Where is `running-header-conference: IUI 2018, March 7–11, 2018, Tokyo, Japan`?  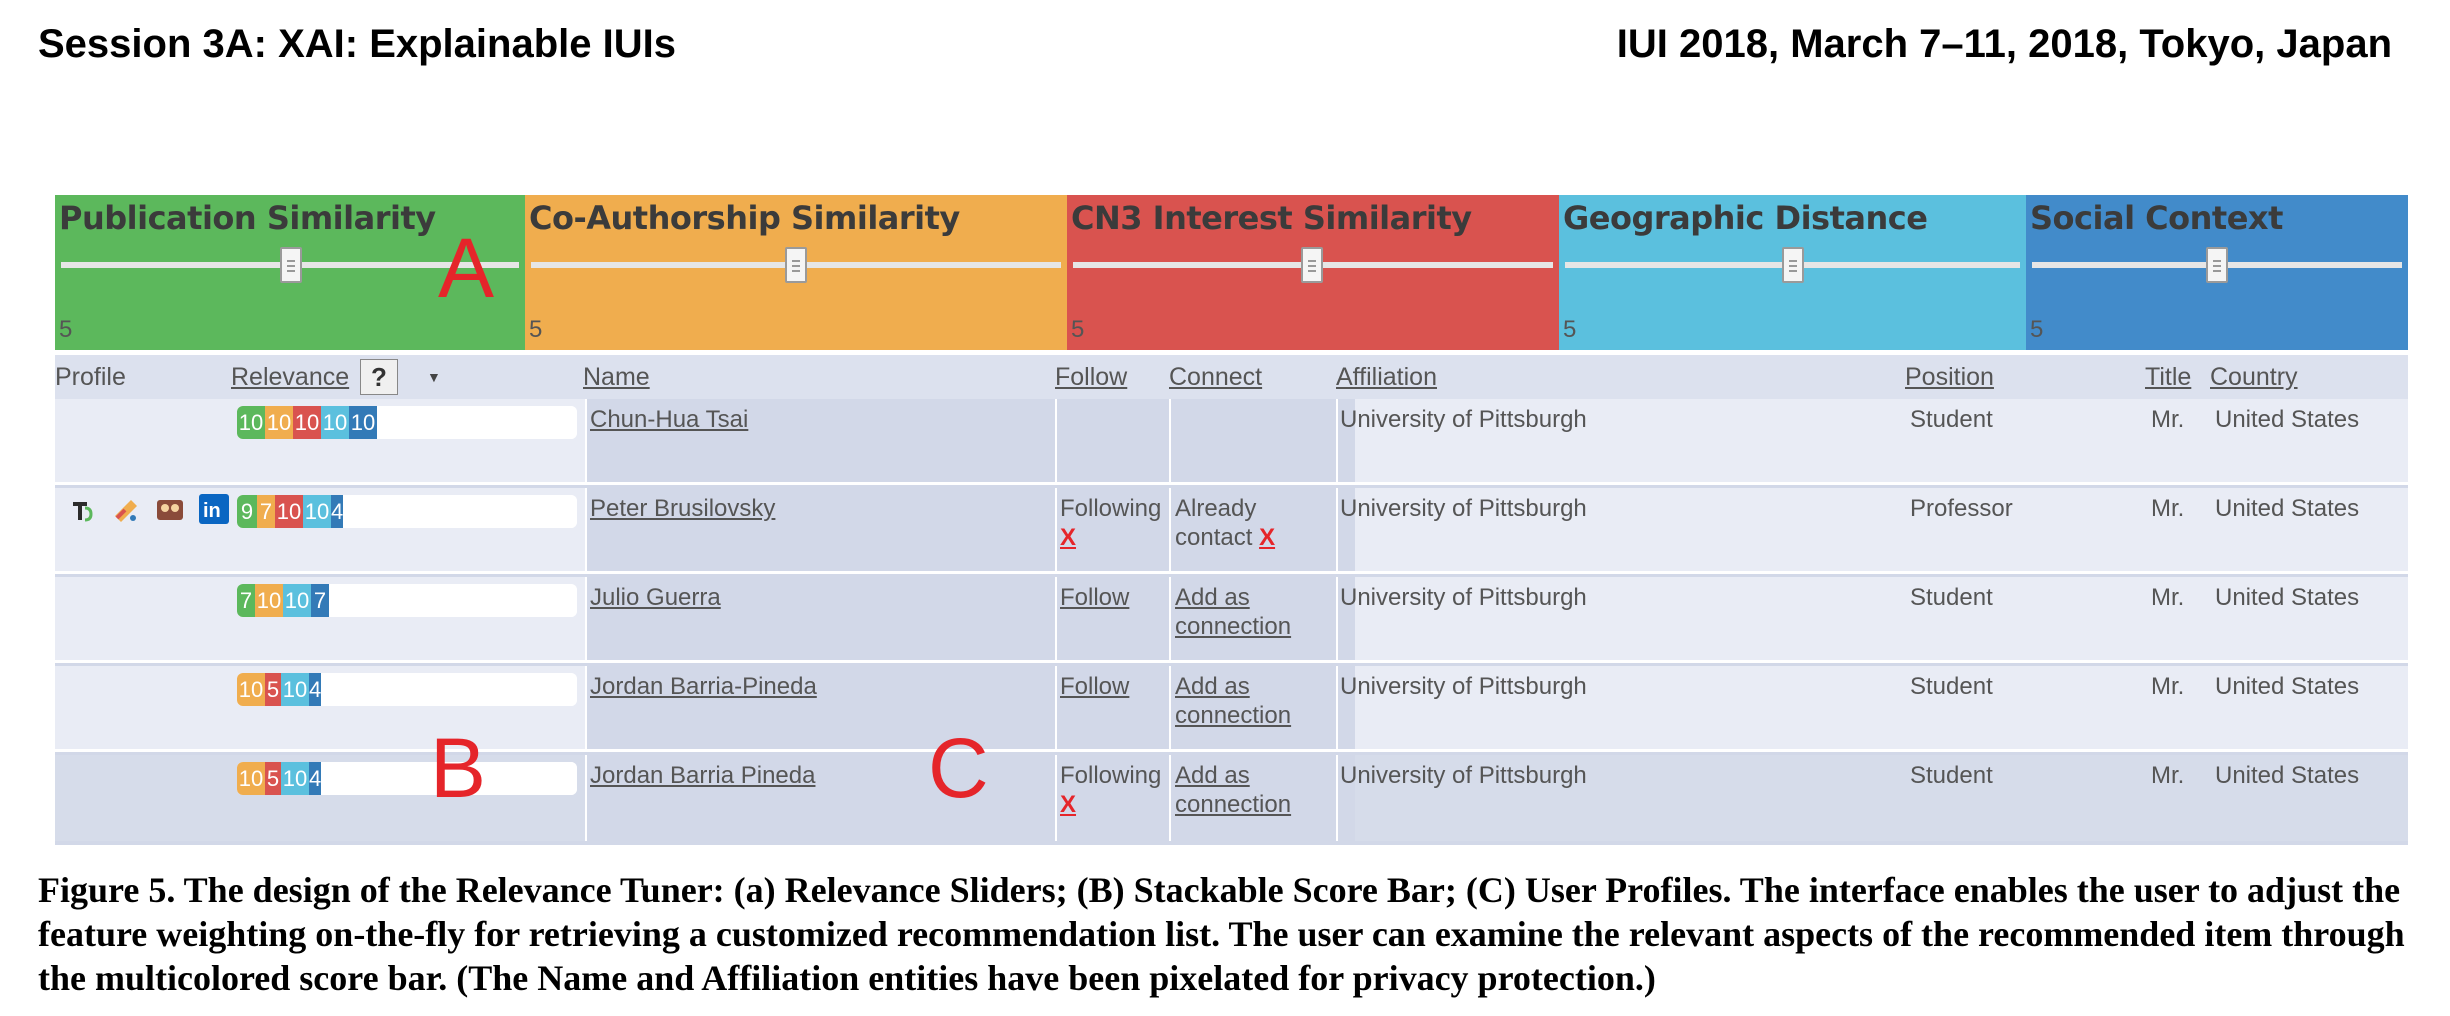
running-header-conference: IUI 2018, March 7–11, 2018, Tokyo, Japan is located at coordinates (2004, 44).